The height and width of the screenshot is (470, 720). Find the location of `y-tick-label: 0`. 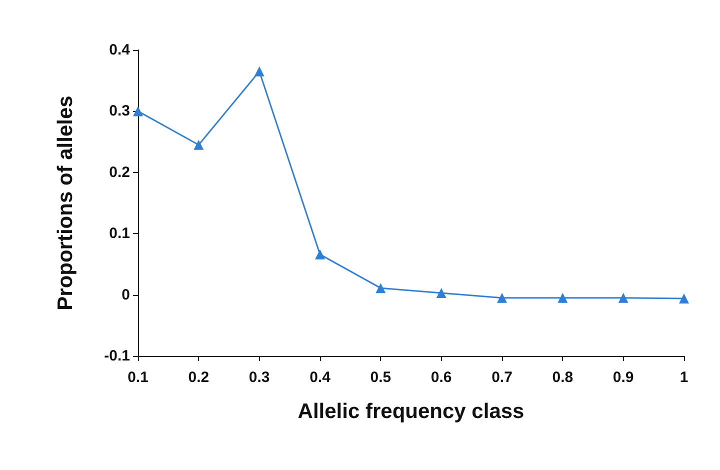

y-tick-label: 0 is located at coordinates (126, 295).